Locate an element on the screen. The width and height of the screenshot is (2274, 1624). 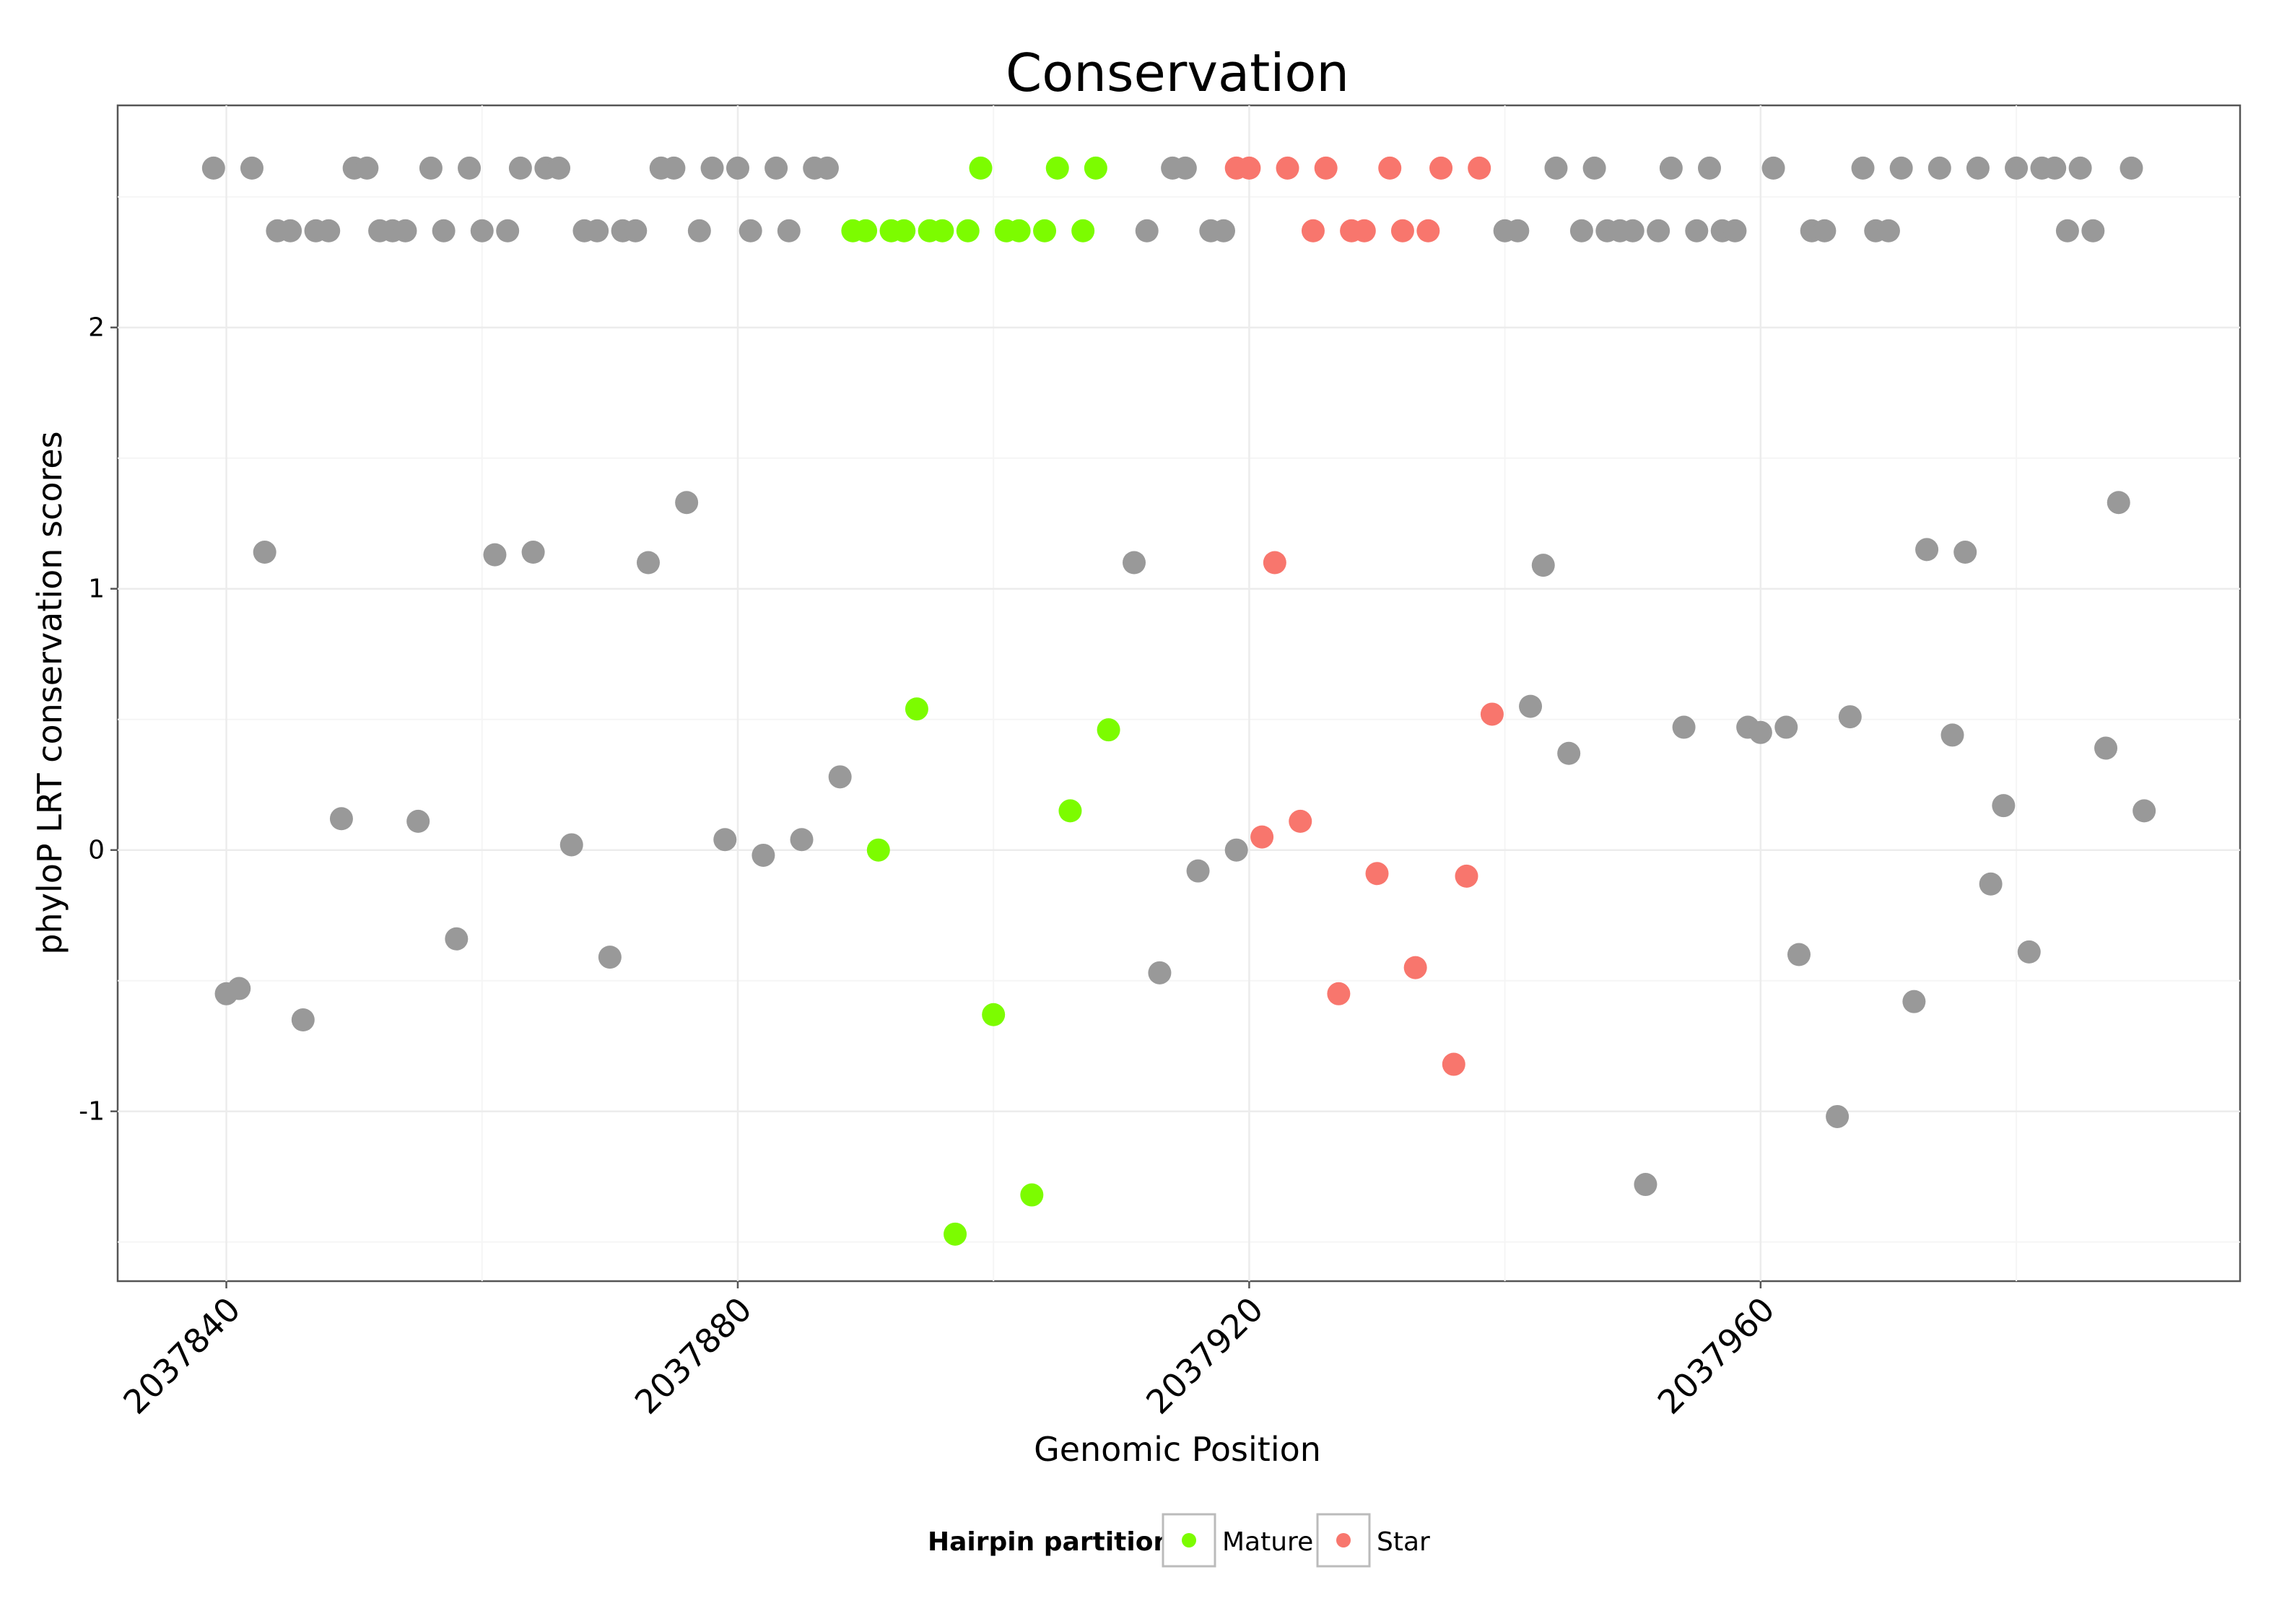
legend-dot-mature is located at coordinates (1189, 1540).